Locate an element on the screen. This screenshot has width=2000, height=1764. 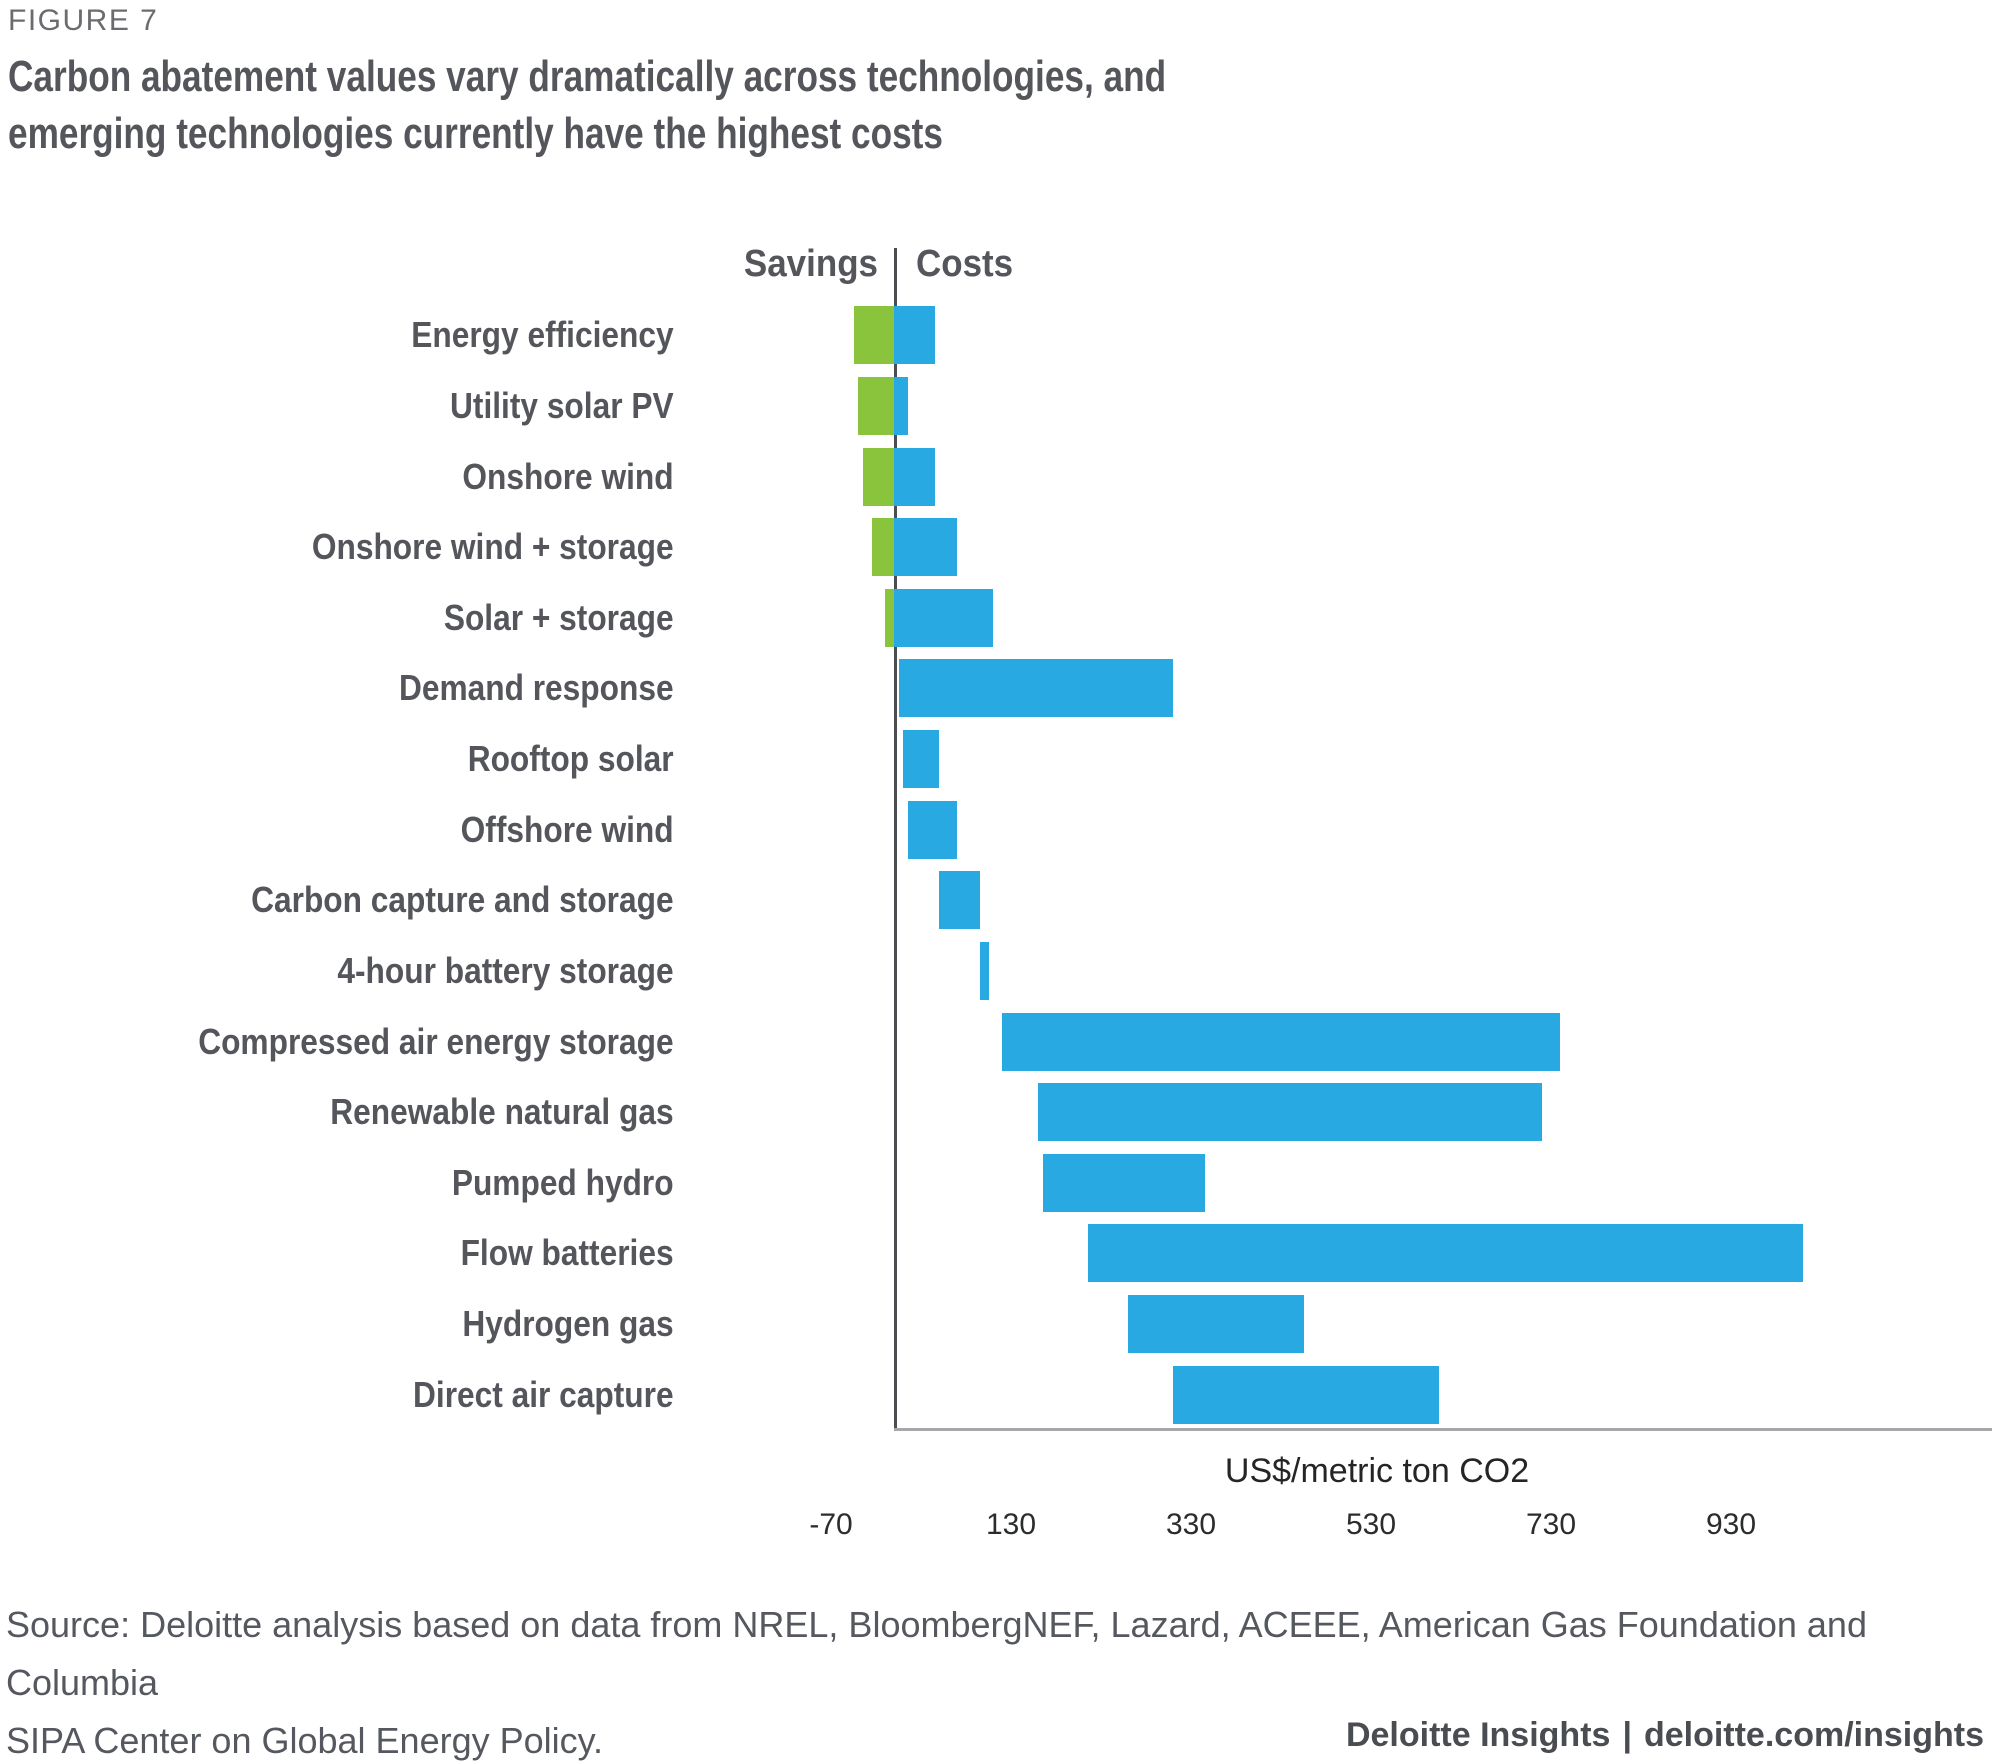
chart-row: Utility solar PV is located at coordinates (995, 406).